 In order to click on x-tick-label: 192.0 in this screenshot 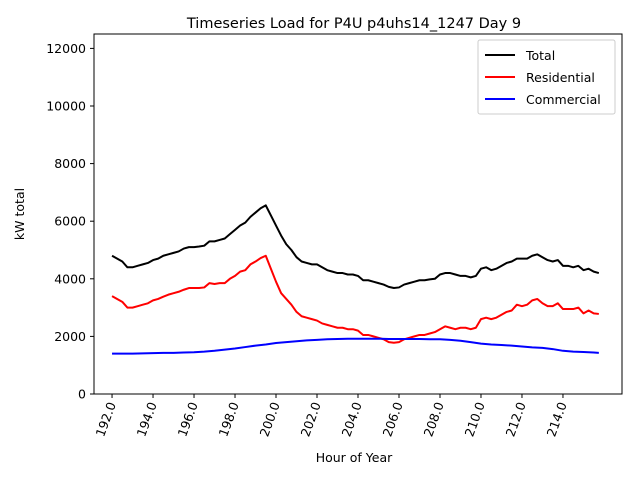, I will do `click(106, 419)`.